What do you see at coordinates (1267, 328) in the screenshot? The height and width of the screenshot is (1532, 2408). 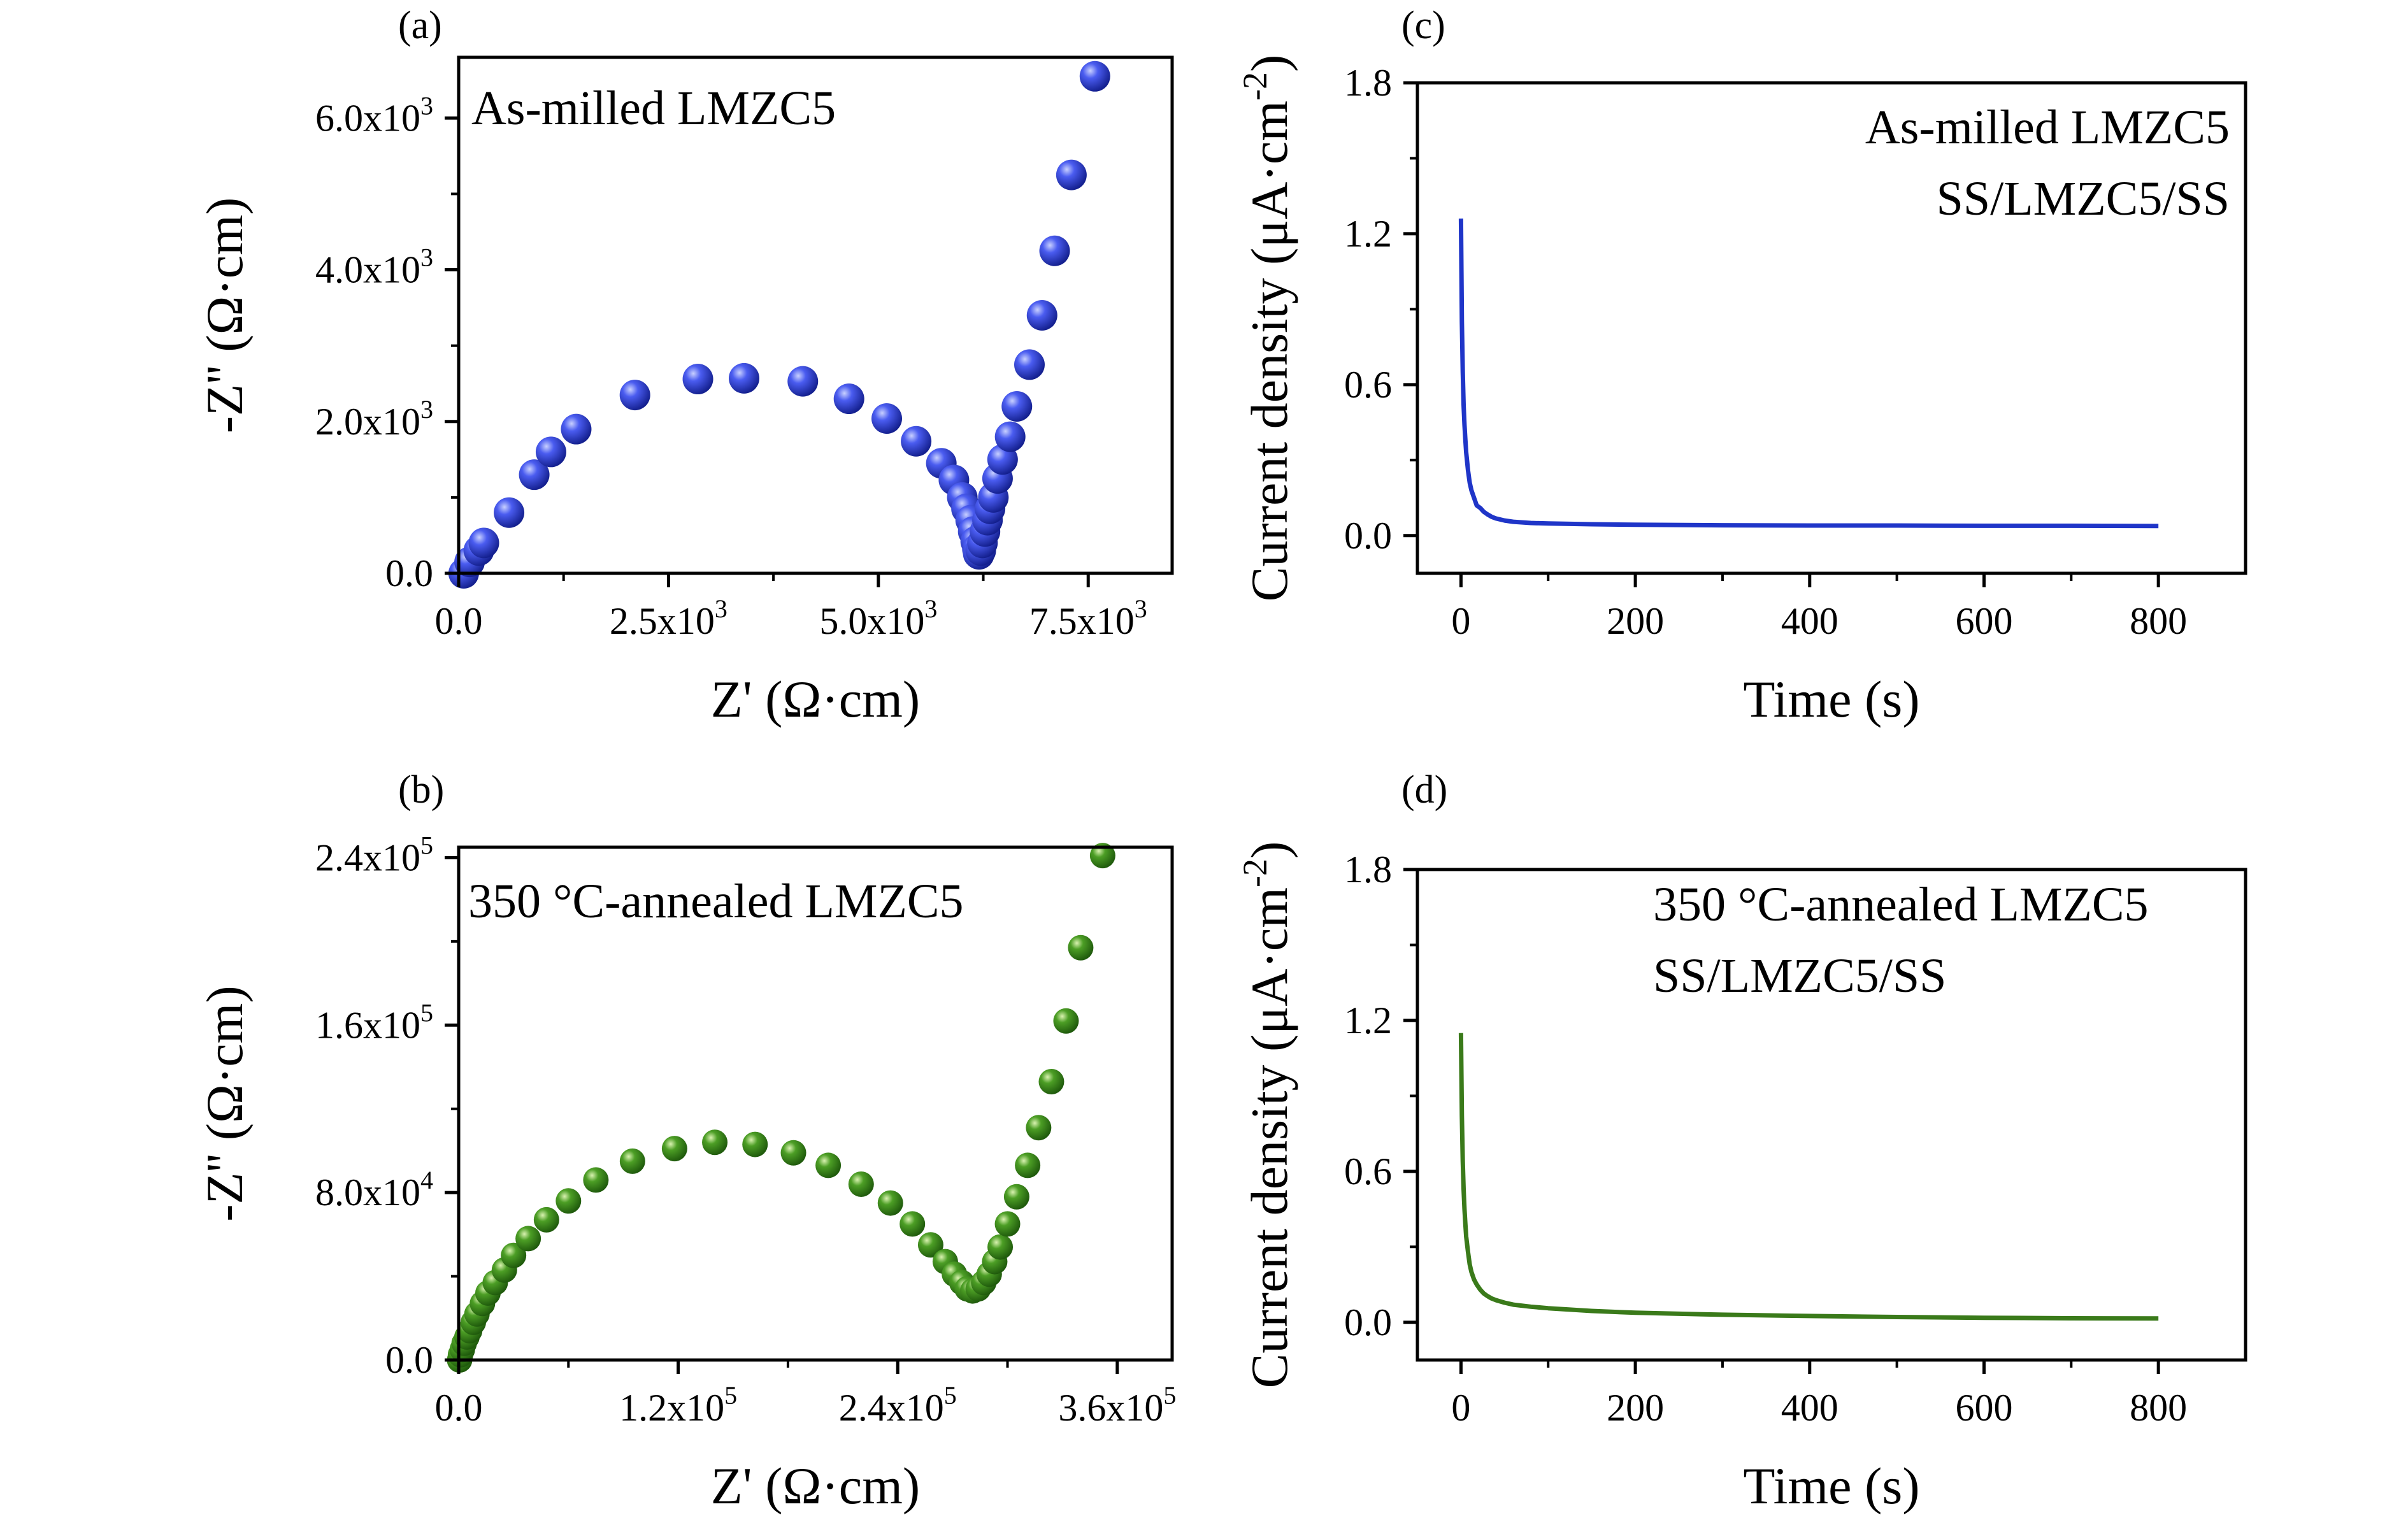 I see `y-axis-label: Current density (μA·cm-2)` at bounding box center [1267, 328].